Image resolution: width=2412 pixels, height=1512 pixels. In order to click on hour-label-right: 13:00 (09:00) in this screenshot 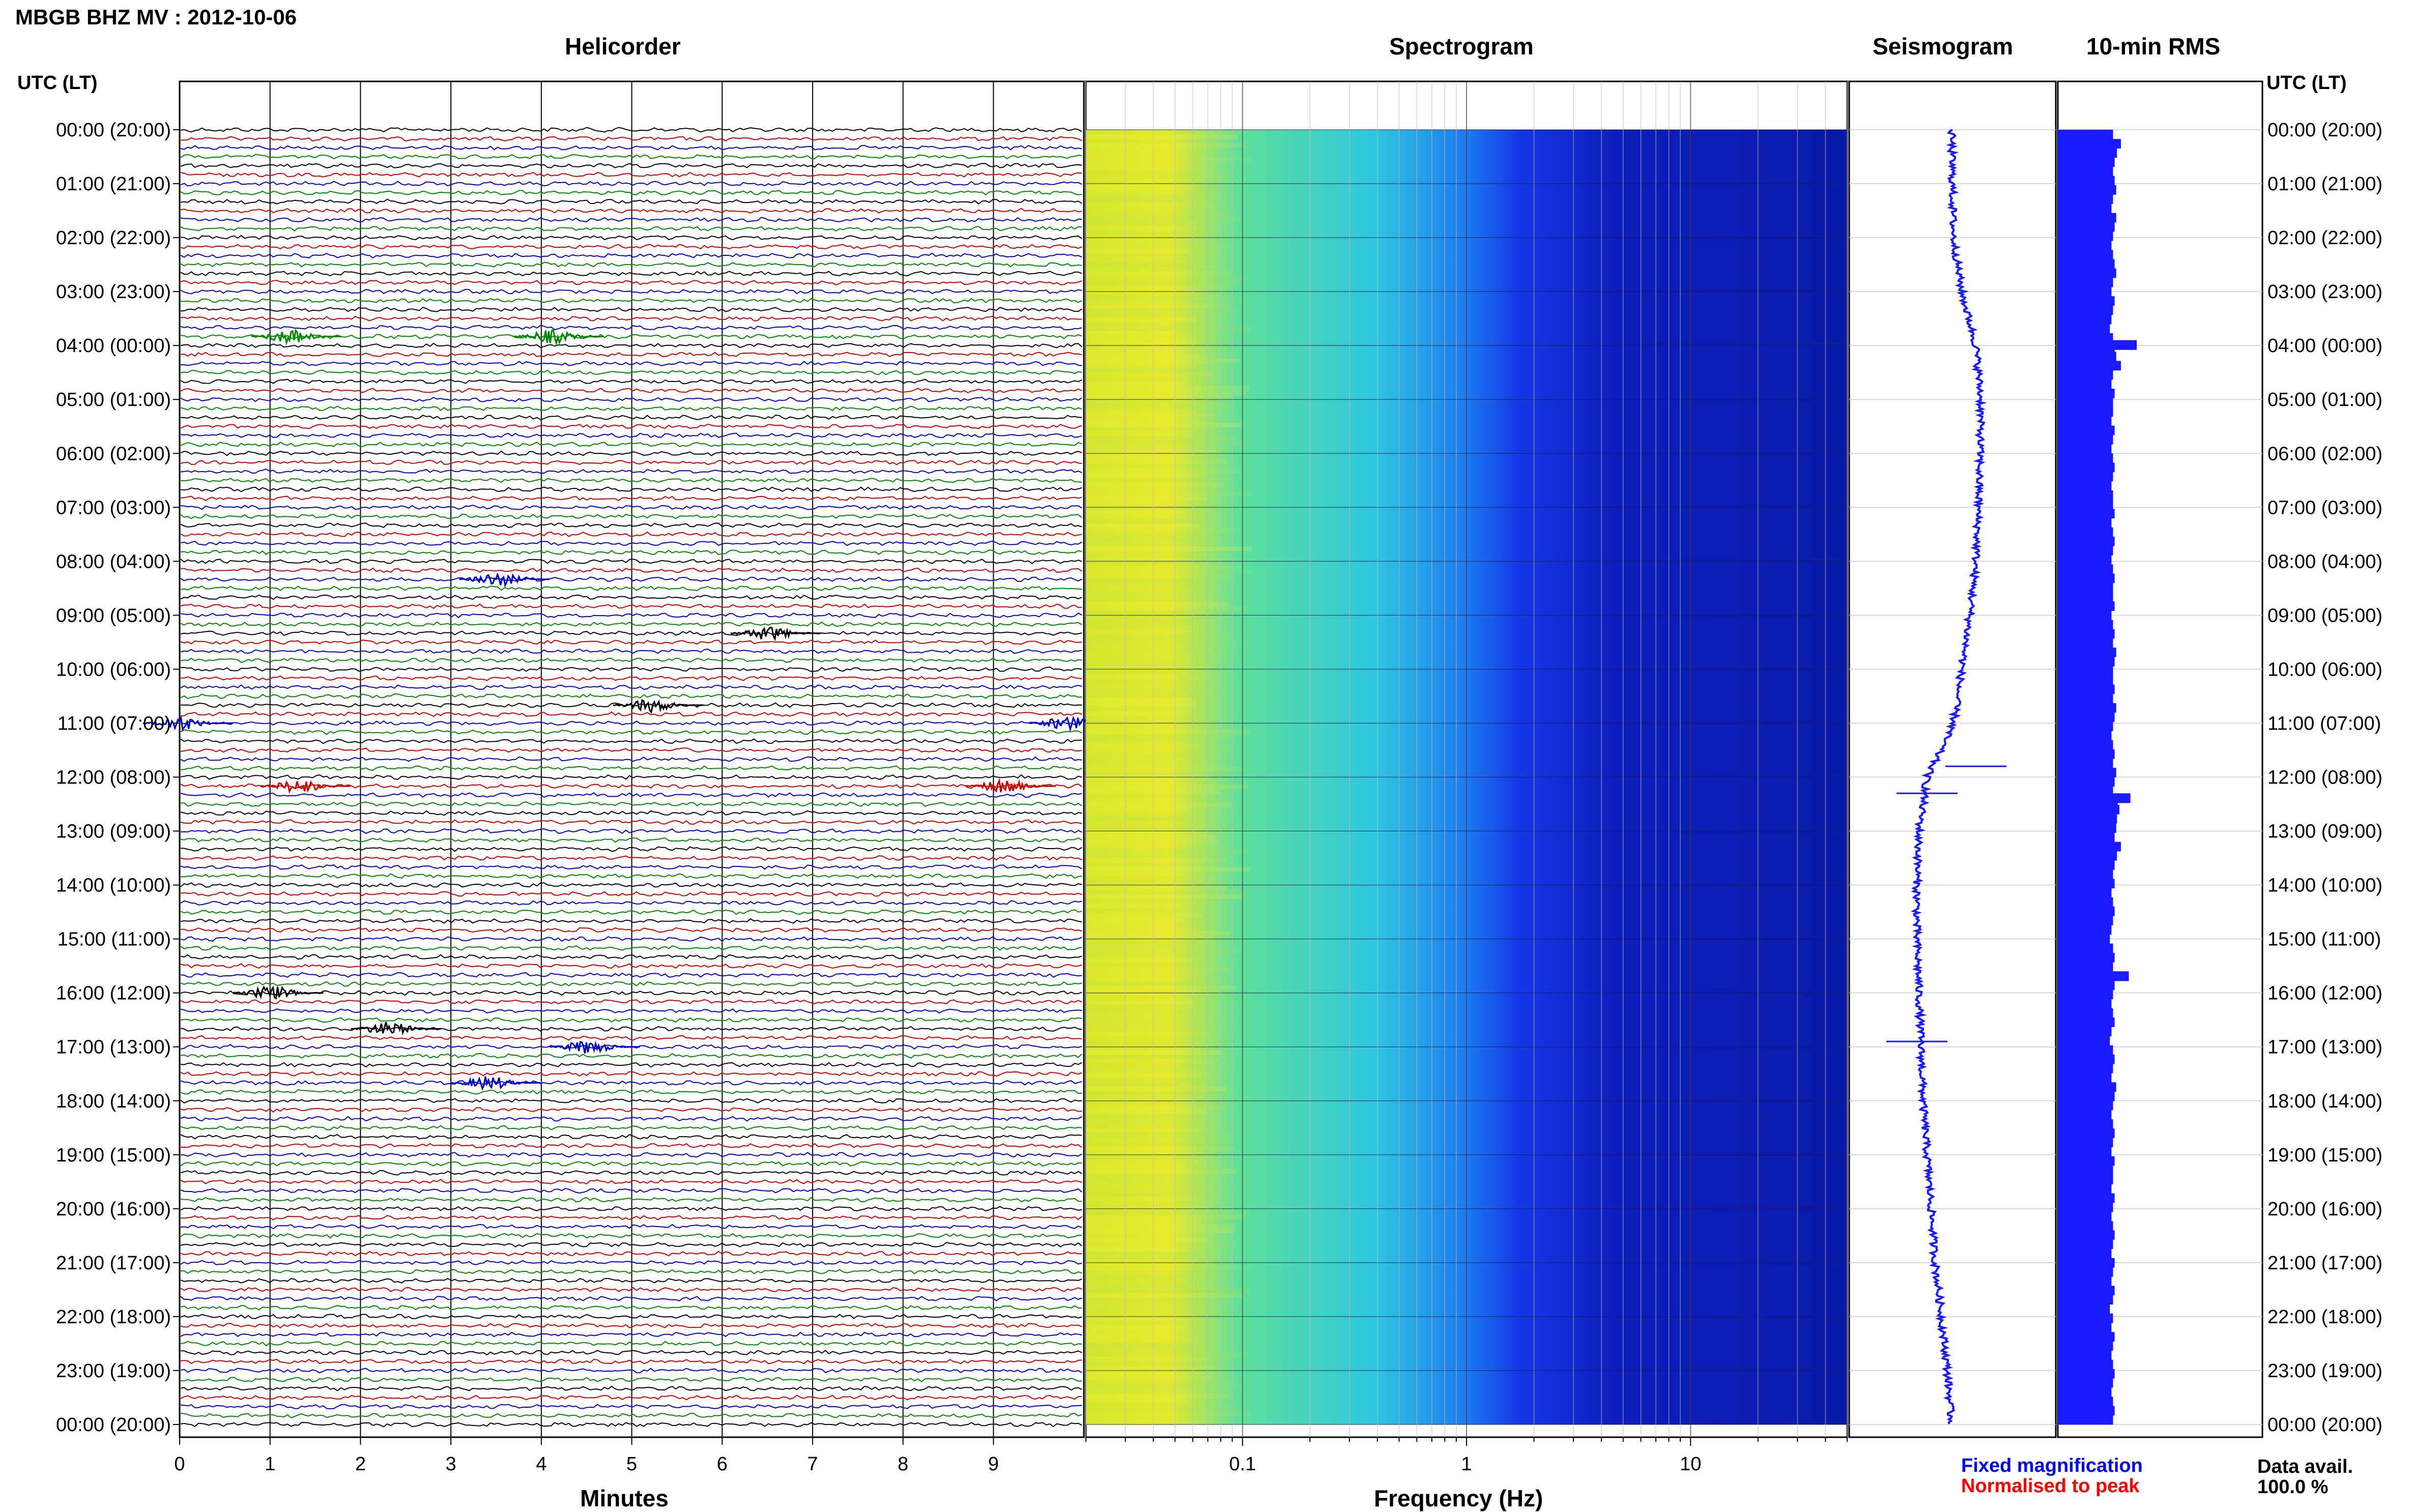, I will do `click(2325, 831)`.